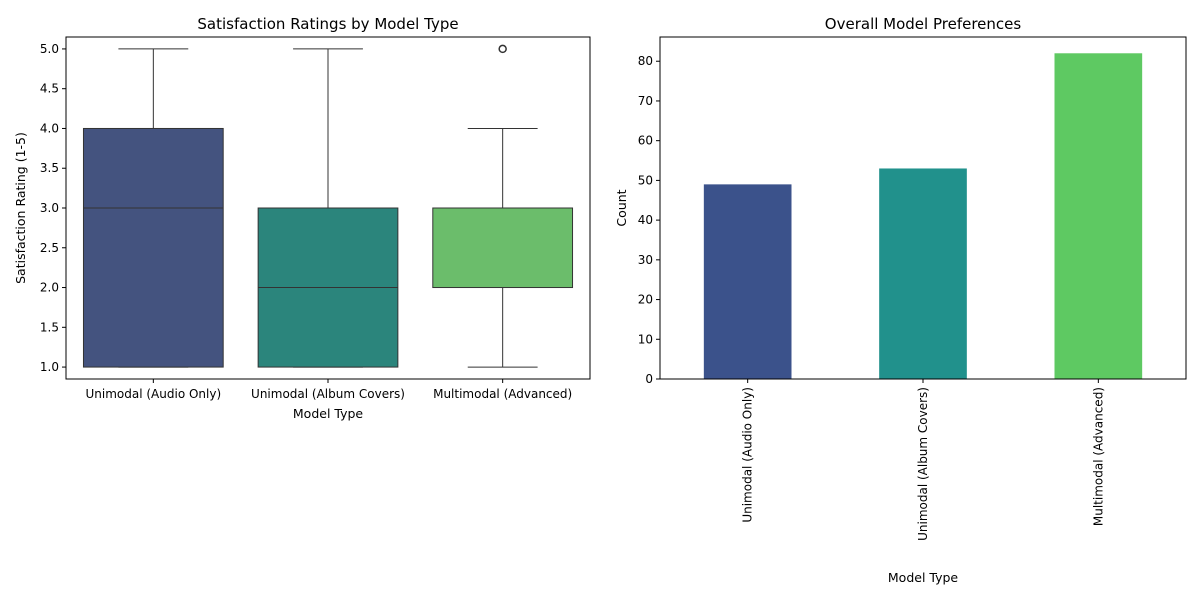 The height and width of the screenshot is (600, 1200). Describe the element at coordinates (49, 89) in the screenshot. I see `box-plot-y-tick-label: 4.5` at that location.